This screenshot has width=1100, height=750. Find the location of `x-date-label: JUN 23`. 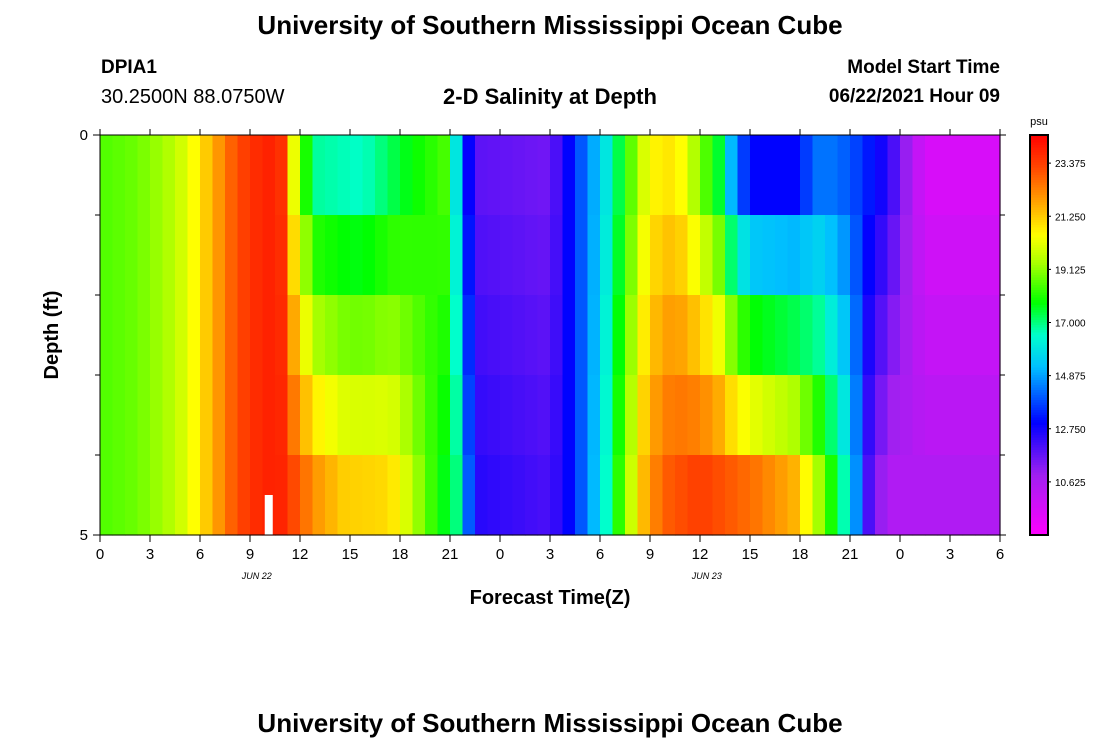

x-date-label: JUN 23 is located at coordinates (706, 576).